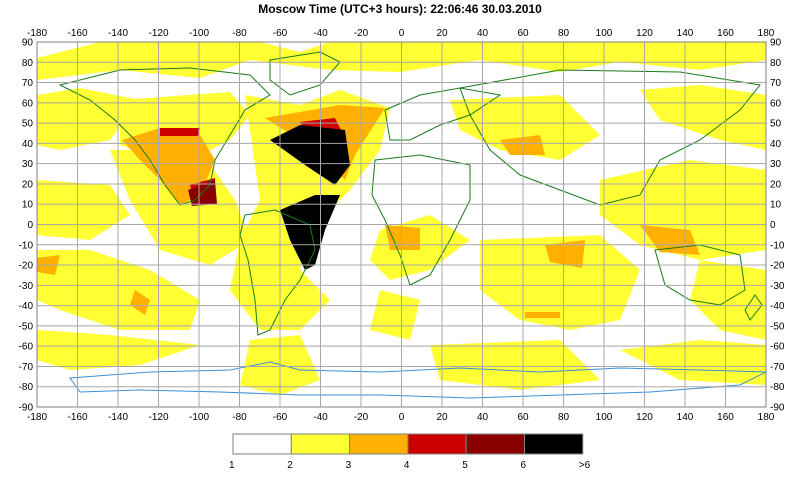 This screenshot has width=800, height=500. I want to click on africa-coast, so click(421, 220).